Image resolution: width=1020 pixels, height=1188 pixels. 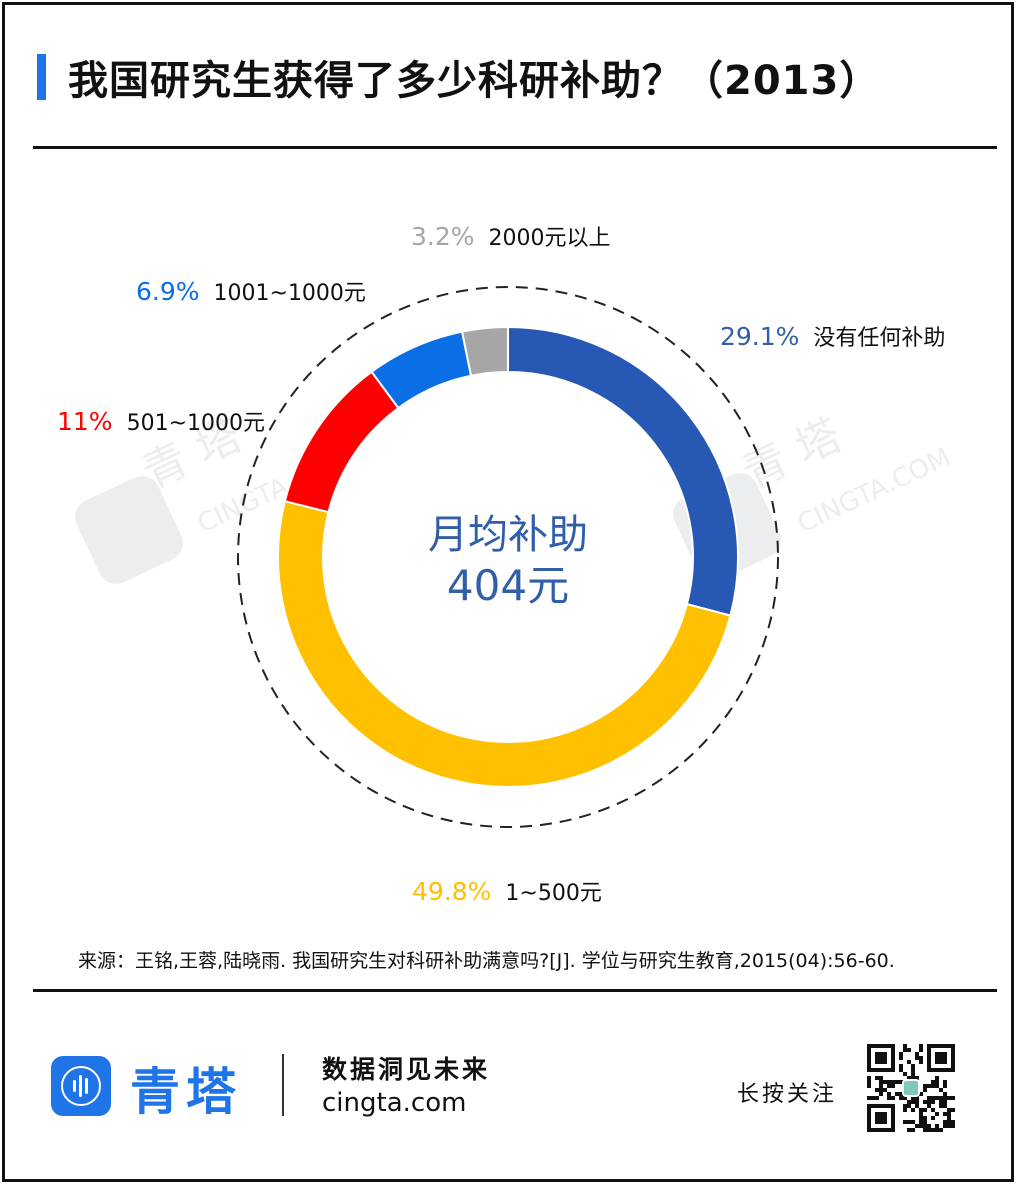 What do you see at coordinates (196, 423) in the screenshot?
I see `slice-name-2: 501~1000元` at bounding box center [196, 423].